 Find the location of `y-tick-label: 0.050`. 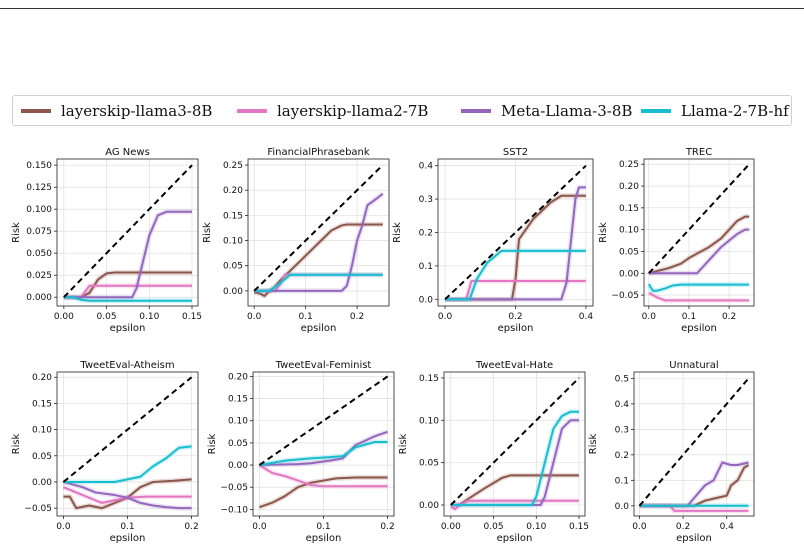

y-tick-label: 0.050 is located at coordinates (39, 254).